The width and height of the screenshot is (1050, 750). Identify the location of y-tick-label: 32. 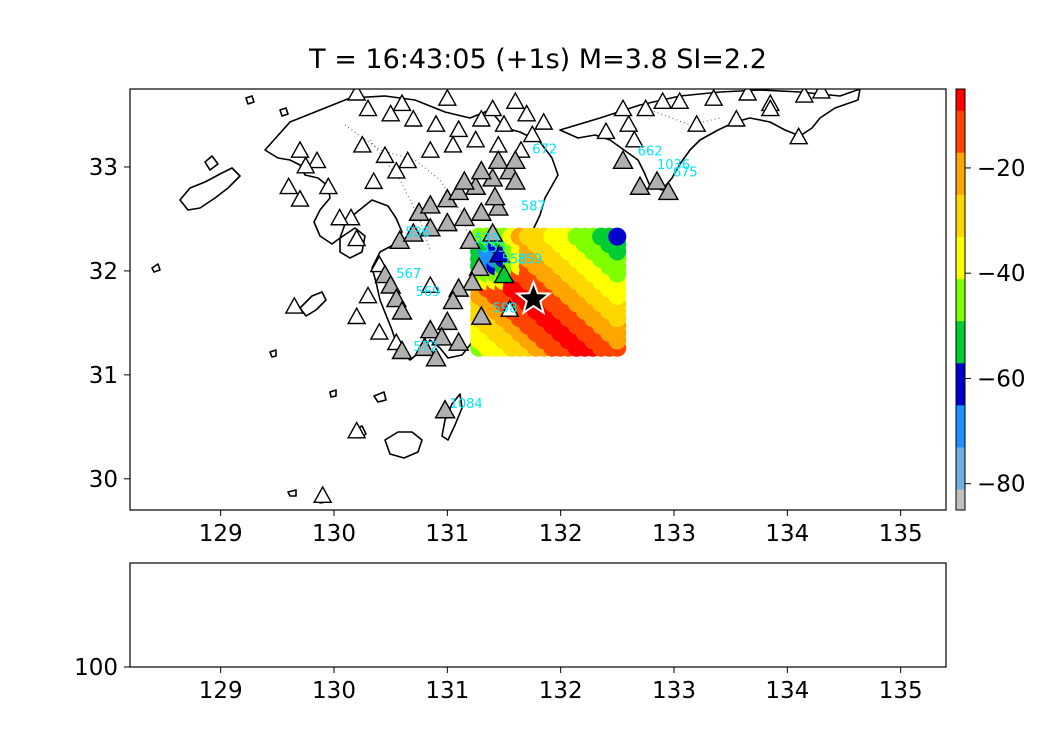
(103, 272).